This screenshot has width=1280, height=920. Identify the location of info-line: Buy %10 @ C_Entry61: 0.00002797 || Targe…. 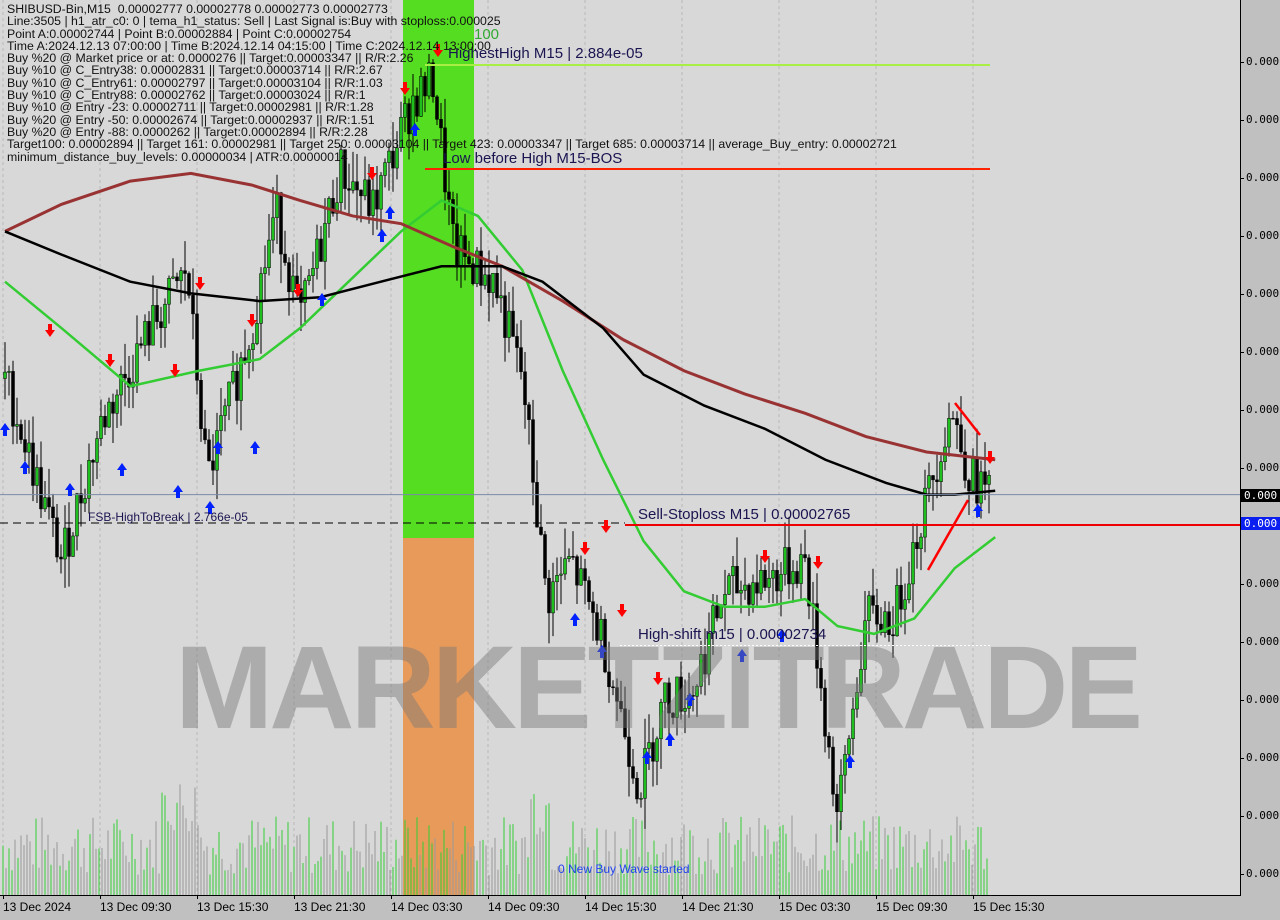
(195, 82).